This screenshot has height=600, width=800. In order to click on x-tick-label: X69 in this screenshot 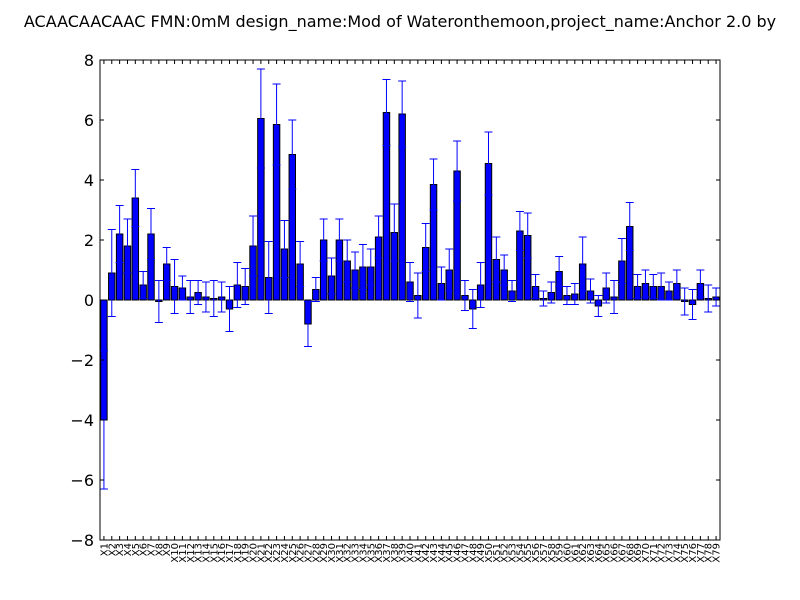, I will do `click(638, 553)`.